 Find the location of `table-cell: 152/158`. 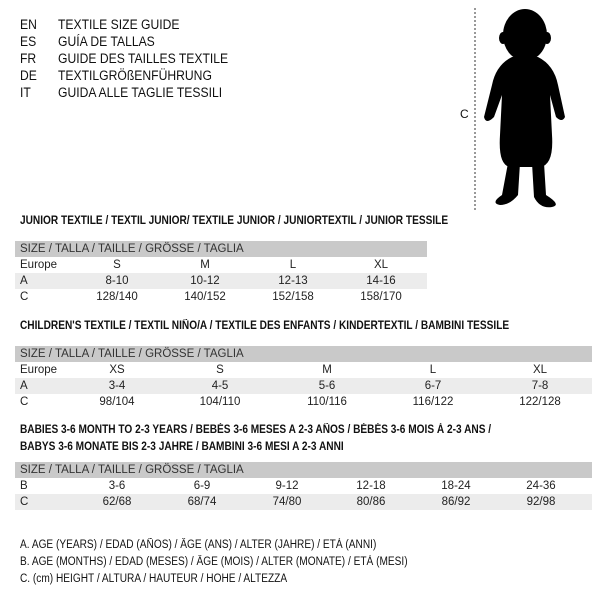

table-cell: 152/158 is located at coordinates (293, 297).